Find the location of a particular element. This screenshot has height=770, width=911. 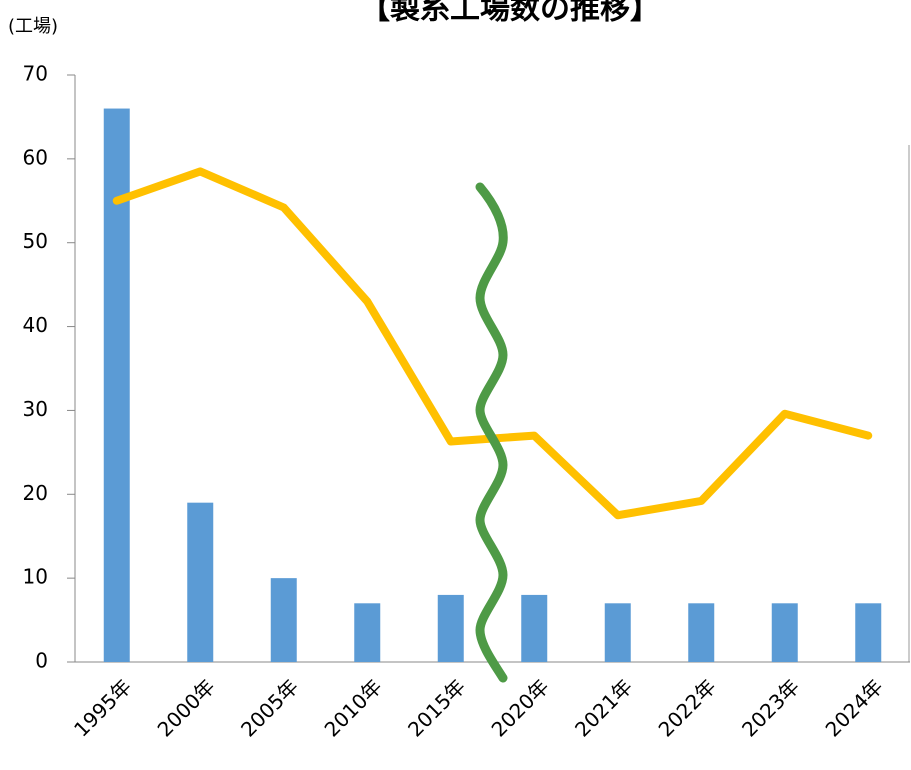

x-tick-label: 2021年 is located at coordinates (603, 707).